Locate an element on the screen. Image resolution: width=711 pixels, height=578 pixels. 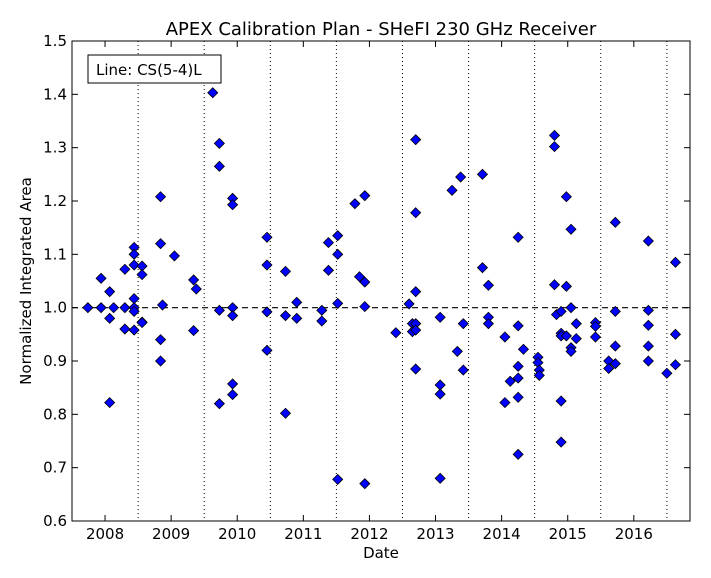
y-tick-label: 1.2 is located at coordinates (55, 201).